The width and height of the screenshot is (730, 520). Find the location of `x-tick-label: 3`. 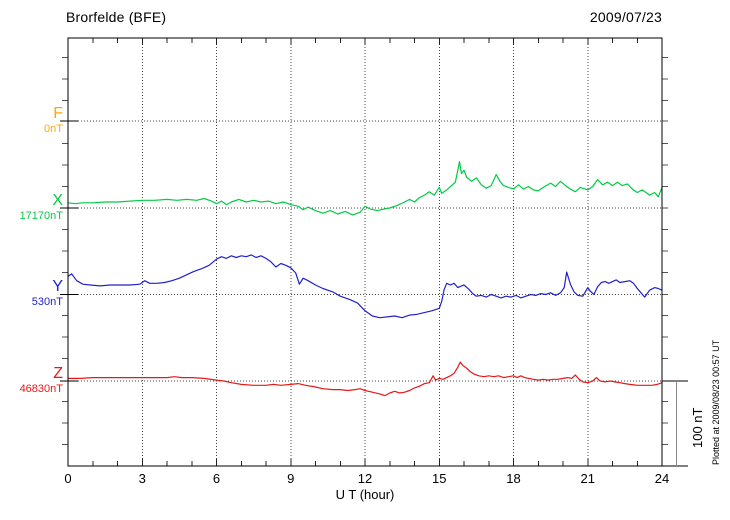

x-tick-label: 3 is located at coordinates (142, 478).